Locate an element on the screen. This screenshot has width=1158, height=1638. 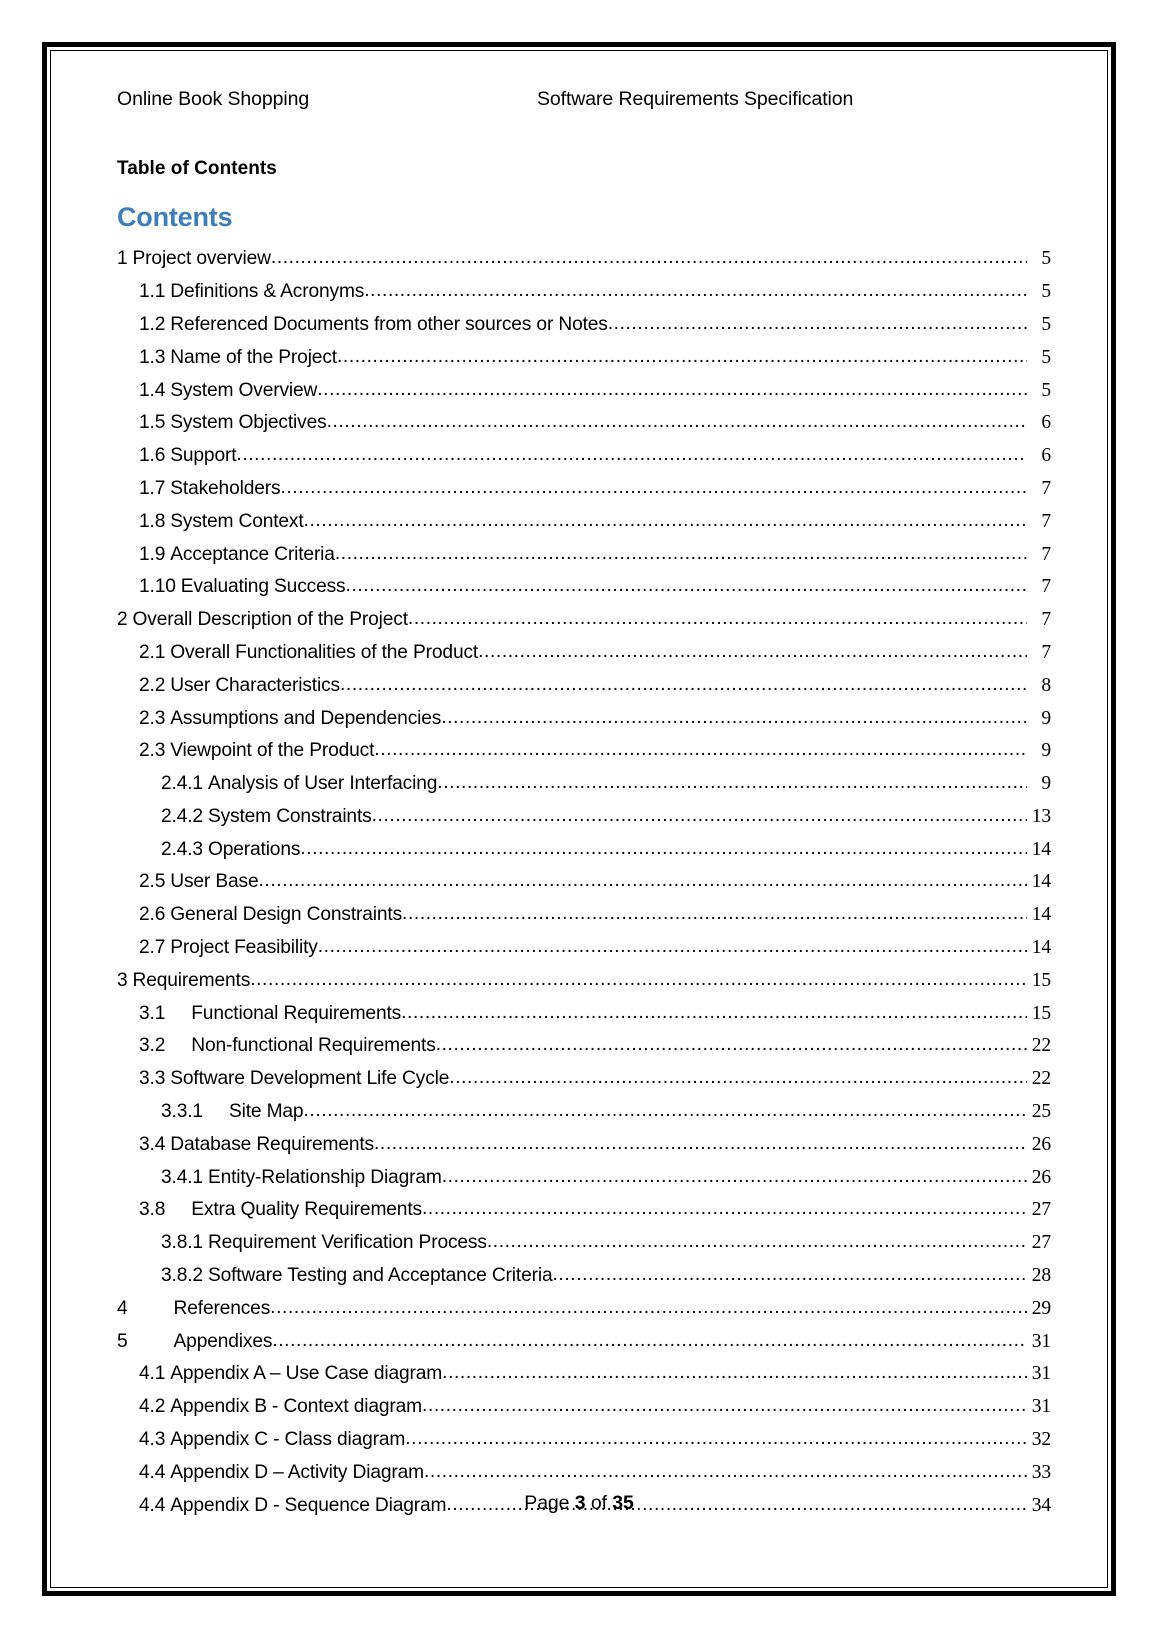
toc-entry-page-number: 13 is located at coordinates (1041, 816).